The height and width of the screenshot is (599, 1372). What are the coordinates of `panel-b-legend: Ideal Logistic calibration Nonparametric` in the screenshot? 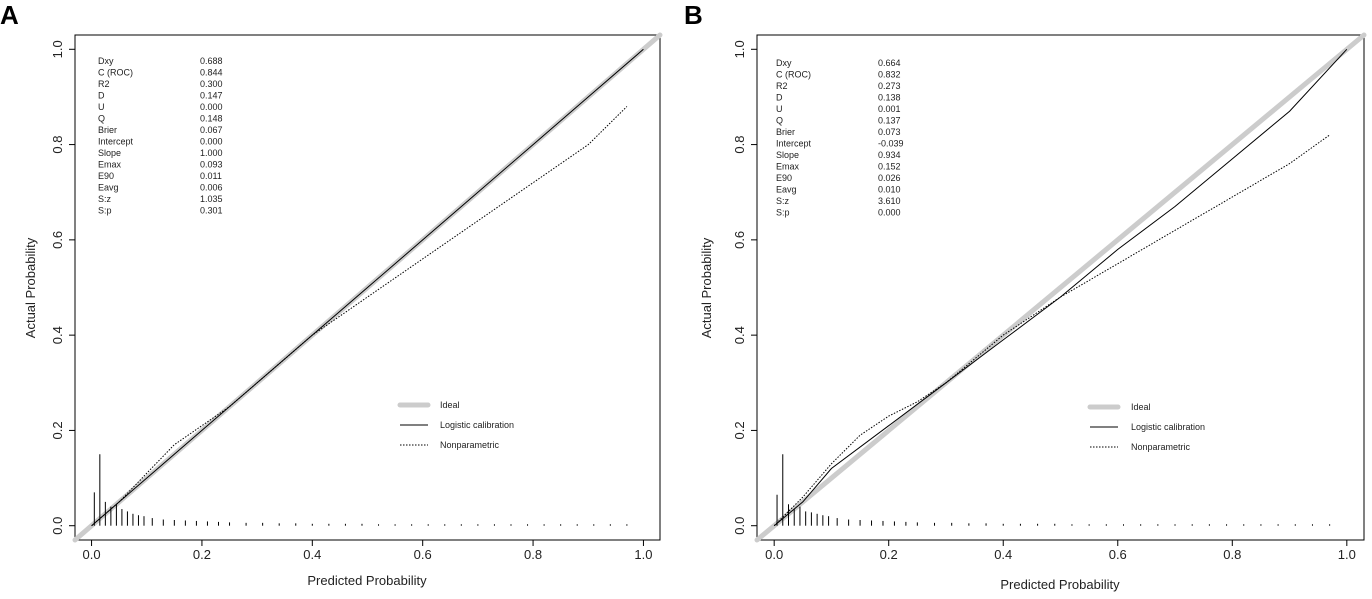 It's located at (1146, 427).